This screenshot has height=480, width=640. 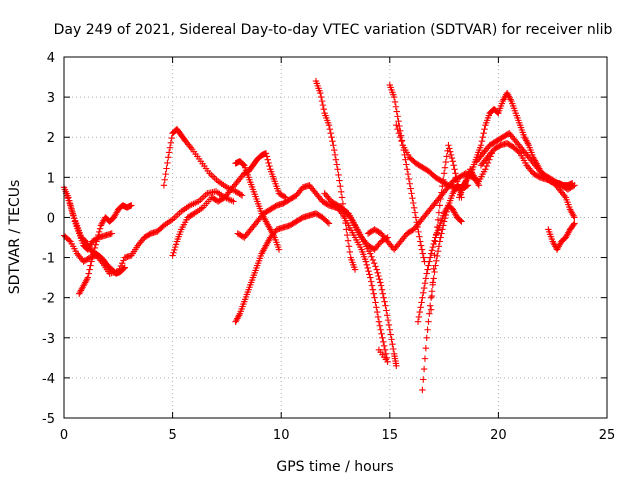 What do you see at coordinates (48, 259) in the screenshot?
I see `y-tick-label: -1` at bounding box center [48, 259].